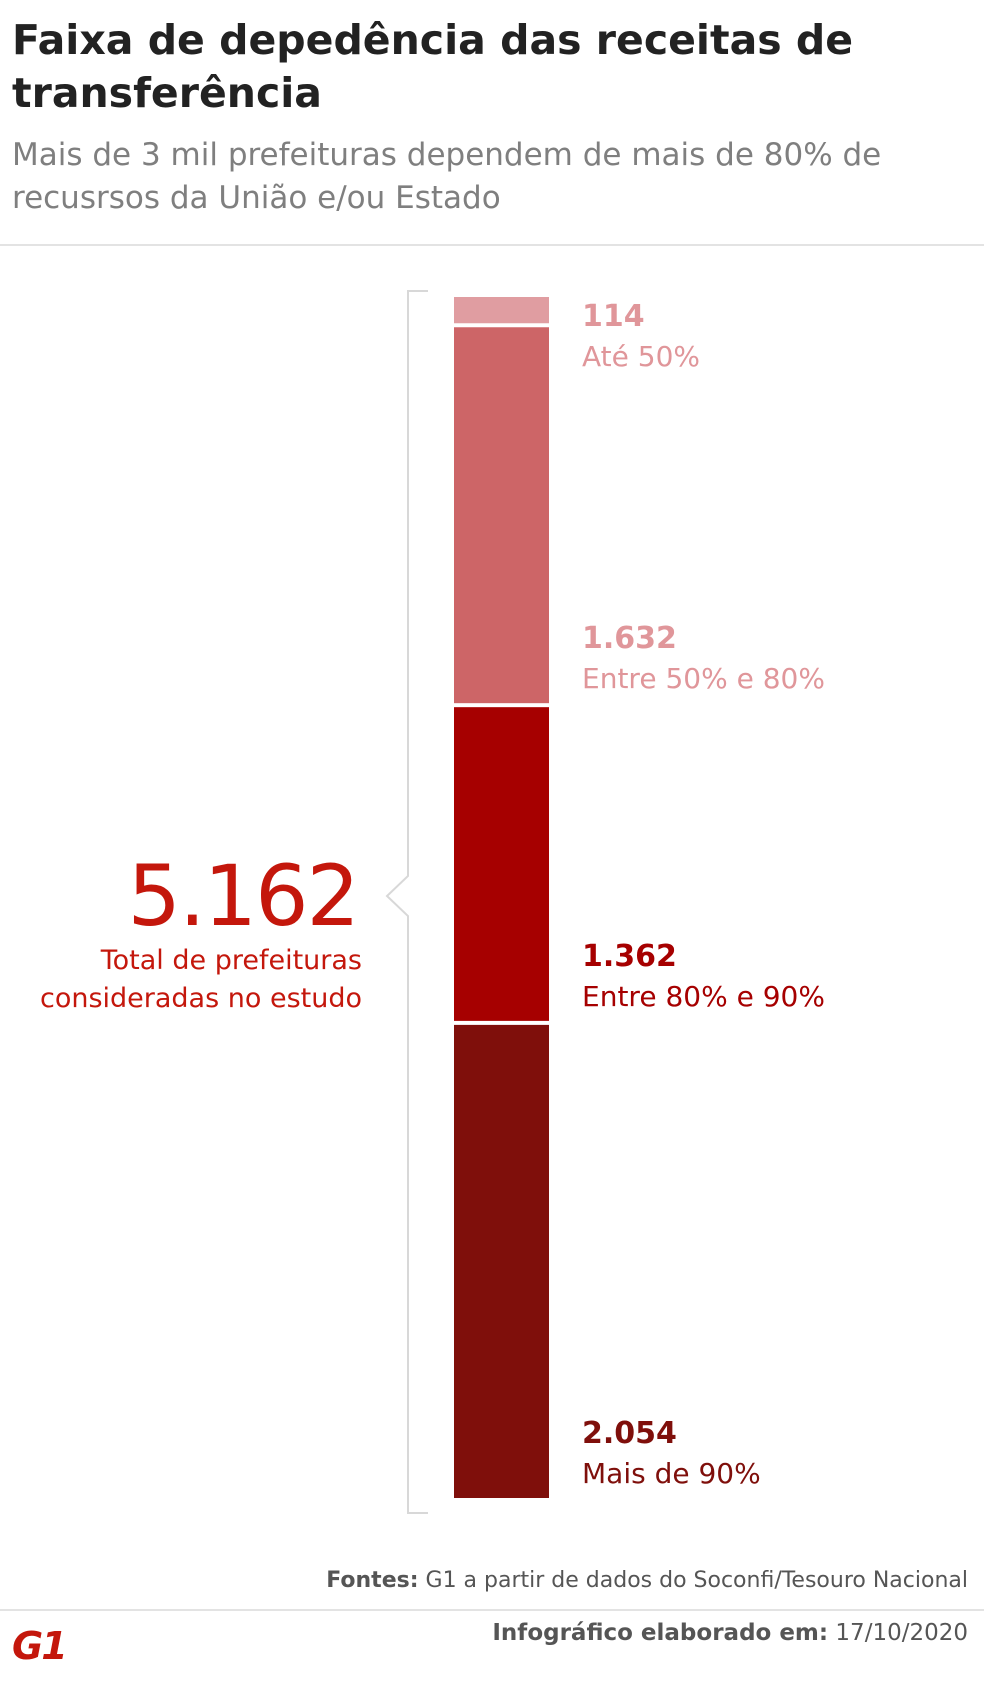 The image size is (984, 1683). Describe the element at coordinates (200, 998) in the screenshot. I see `total-label-line2: consideradas no estudo` at that location.